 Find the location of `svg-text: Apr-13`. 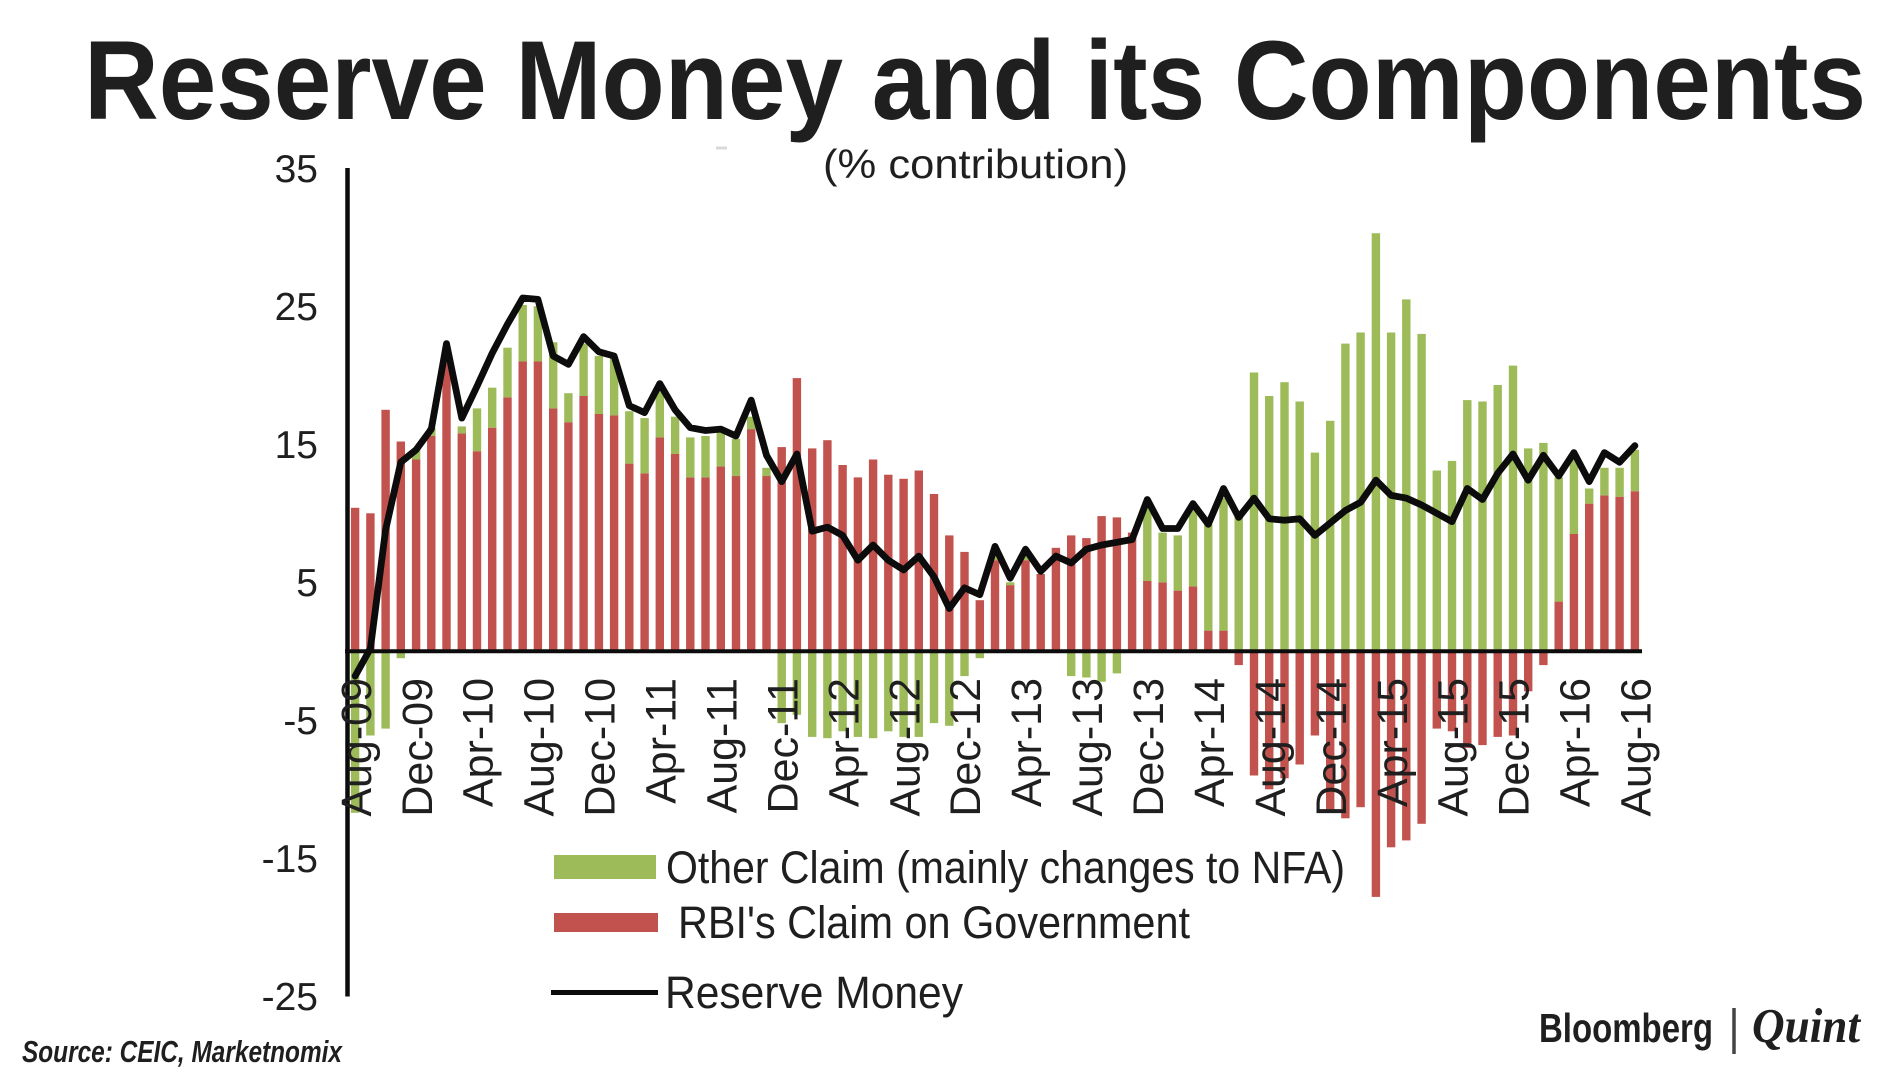

svg-text: Apr-13 is located at coordinates (1027, 742).